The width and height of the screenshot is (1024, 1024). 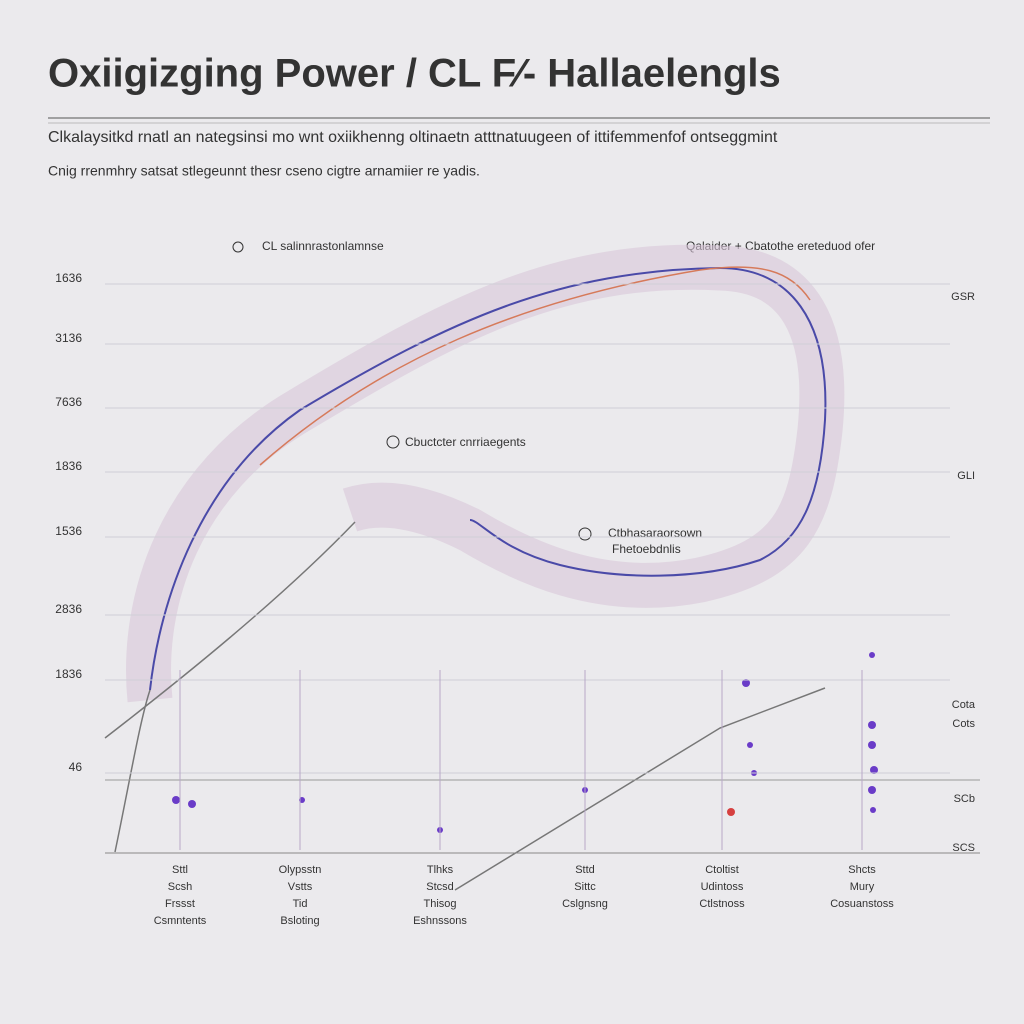 What do you see at coordinates (646, 549) in the screenshot?
I see `annotation: Fhetoebdnlis` at bounding box center [646, 549].